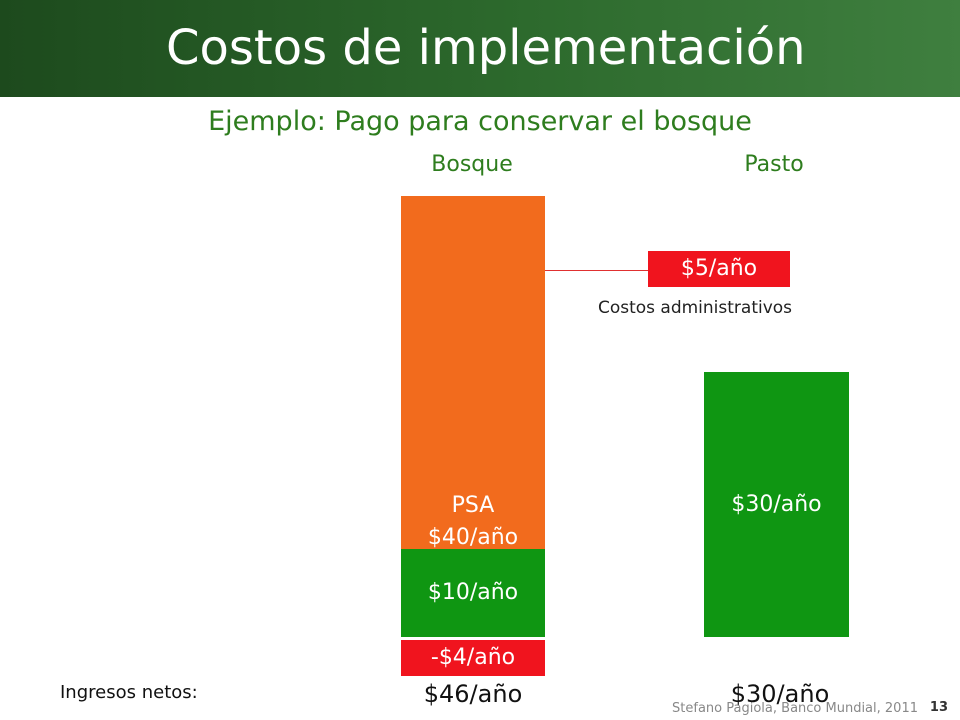 The height and width of the screenshot is (720, 960). What do you see at coordinates (597, 270) in the screenshot?
I see `admin-cost-connector` at bounding box center [597, 270].